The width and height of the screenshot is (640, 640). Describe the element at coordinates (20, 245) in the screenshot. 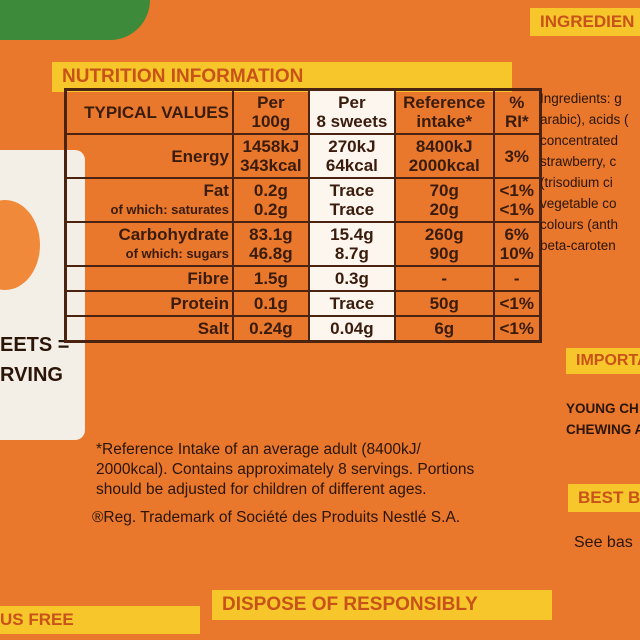

I see `fruit` at that location.